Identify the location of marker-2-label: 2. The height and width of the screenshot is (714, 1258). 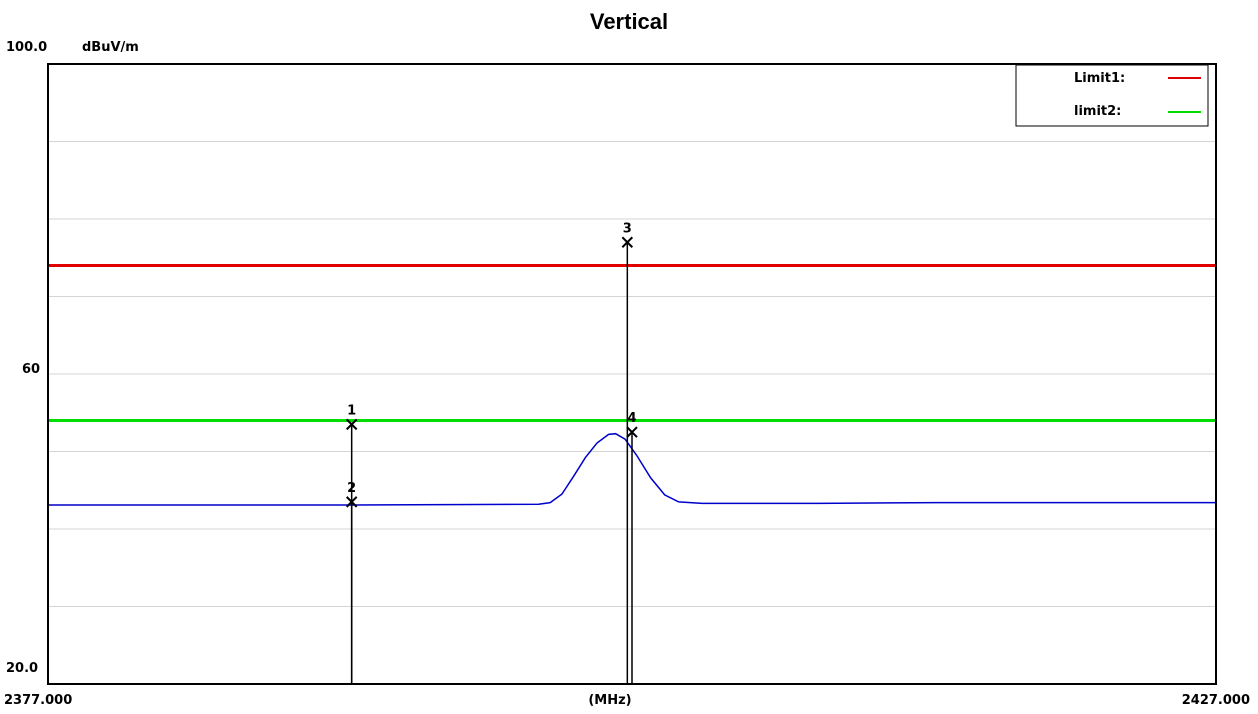
(351, 488).